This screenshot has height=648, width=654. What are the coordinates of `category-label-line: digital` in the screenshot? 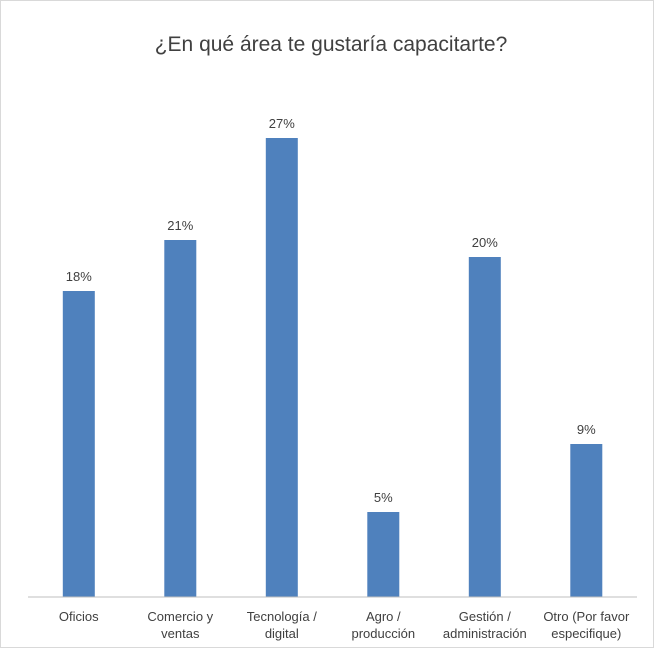 It's located at (282, 633).